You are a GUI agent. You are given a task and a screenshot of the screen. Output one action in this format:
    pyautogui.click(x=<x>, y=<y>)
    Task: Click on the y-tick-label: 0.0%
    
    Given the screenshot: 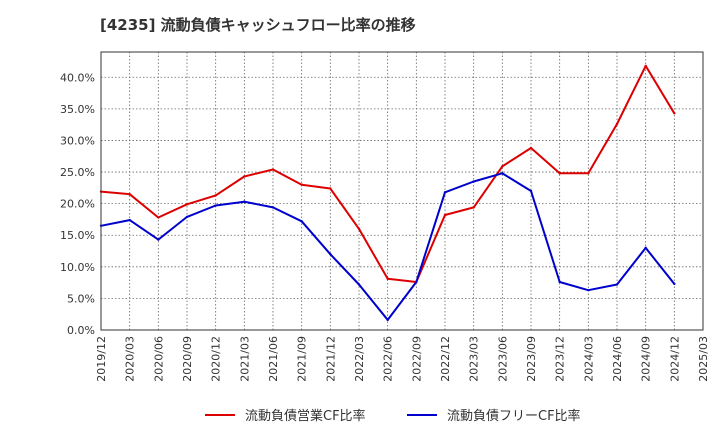 What is the action you would take?
    pyautogui.click(x=81, y=330)
    